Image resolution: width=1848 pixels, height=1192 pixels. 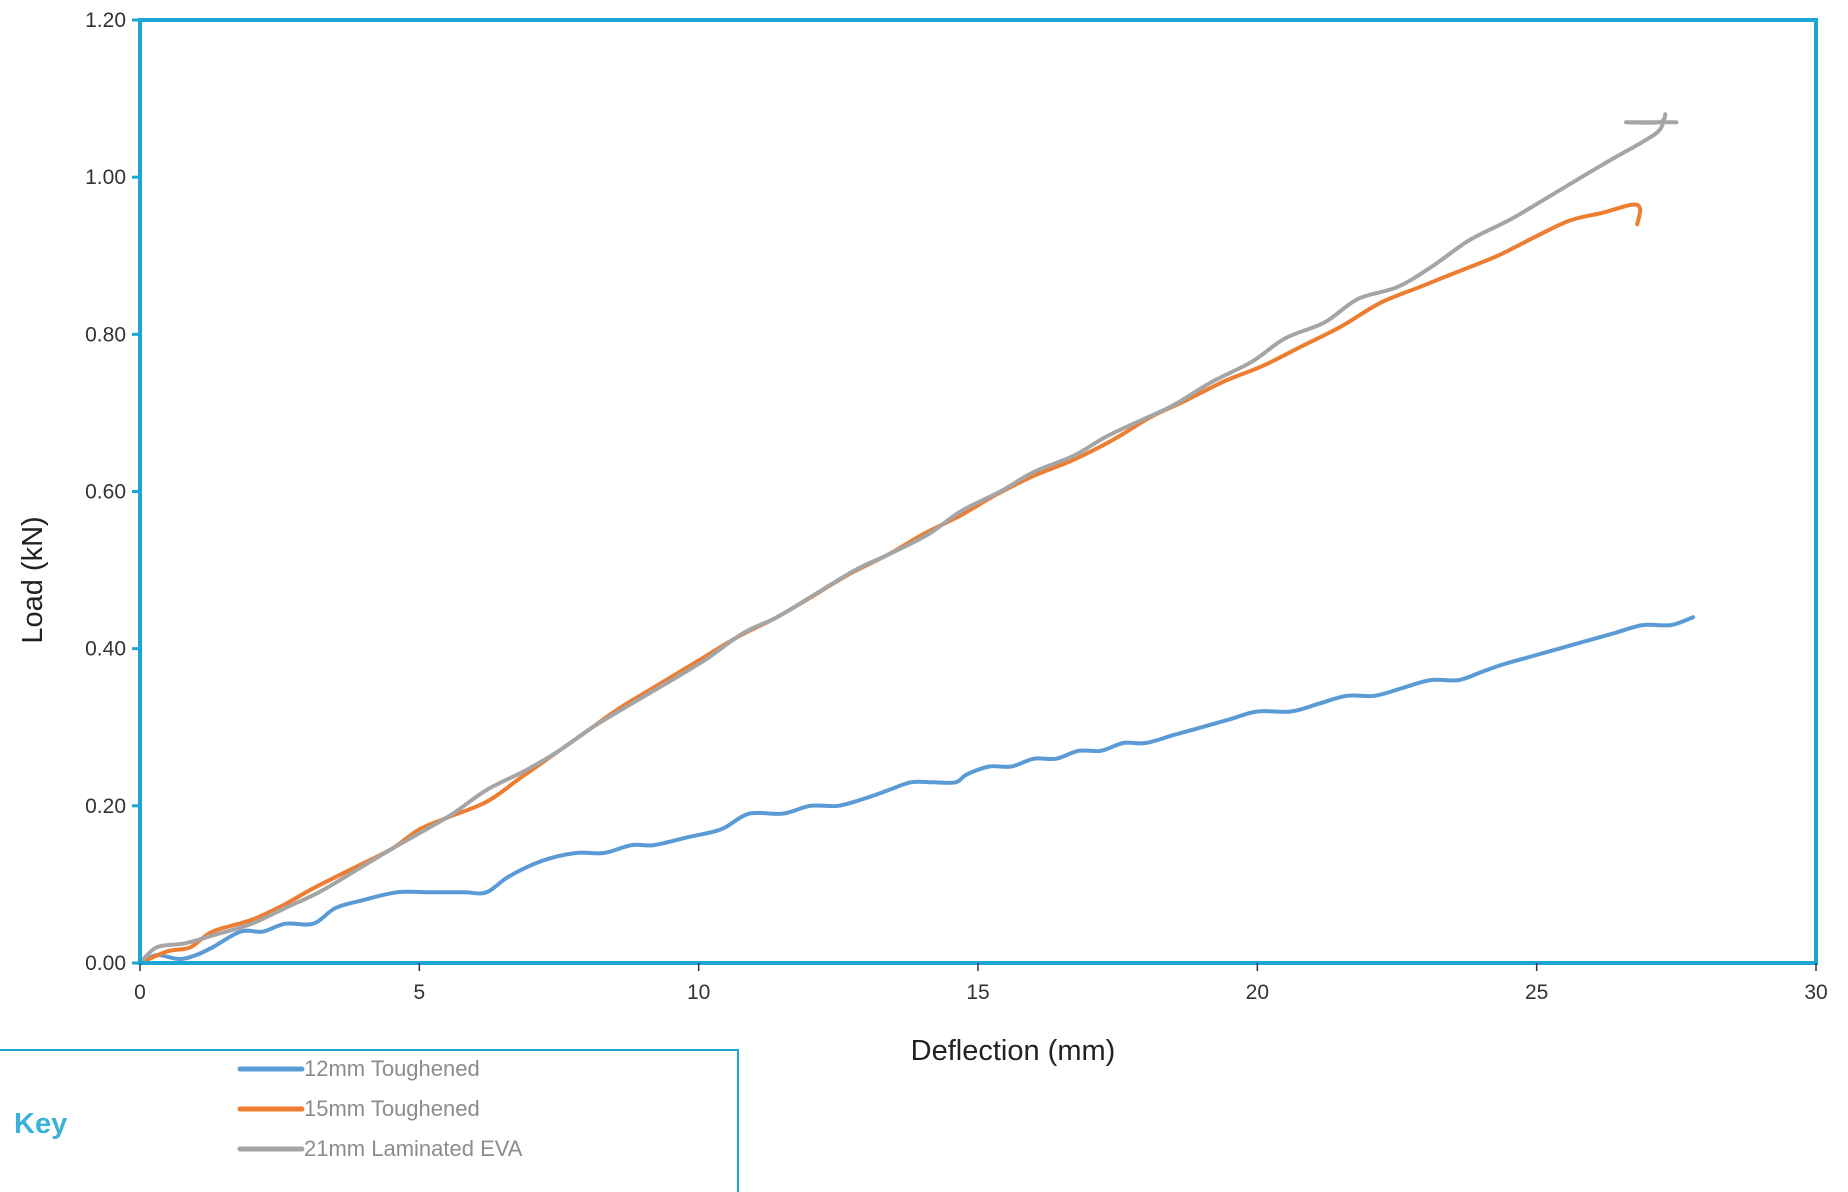 What do you see at coordinates (1257, 992) in the screenshot?
I see `x-tick-label: 20` at bounding box center [1257, 992].